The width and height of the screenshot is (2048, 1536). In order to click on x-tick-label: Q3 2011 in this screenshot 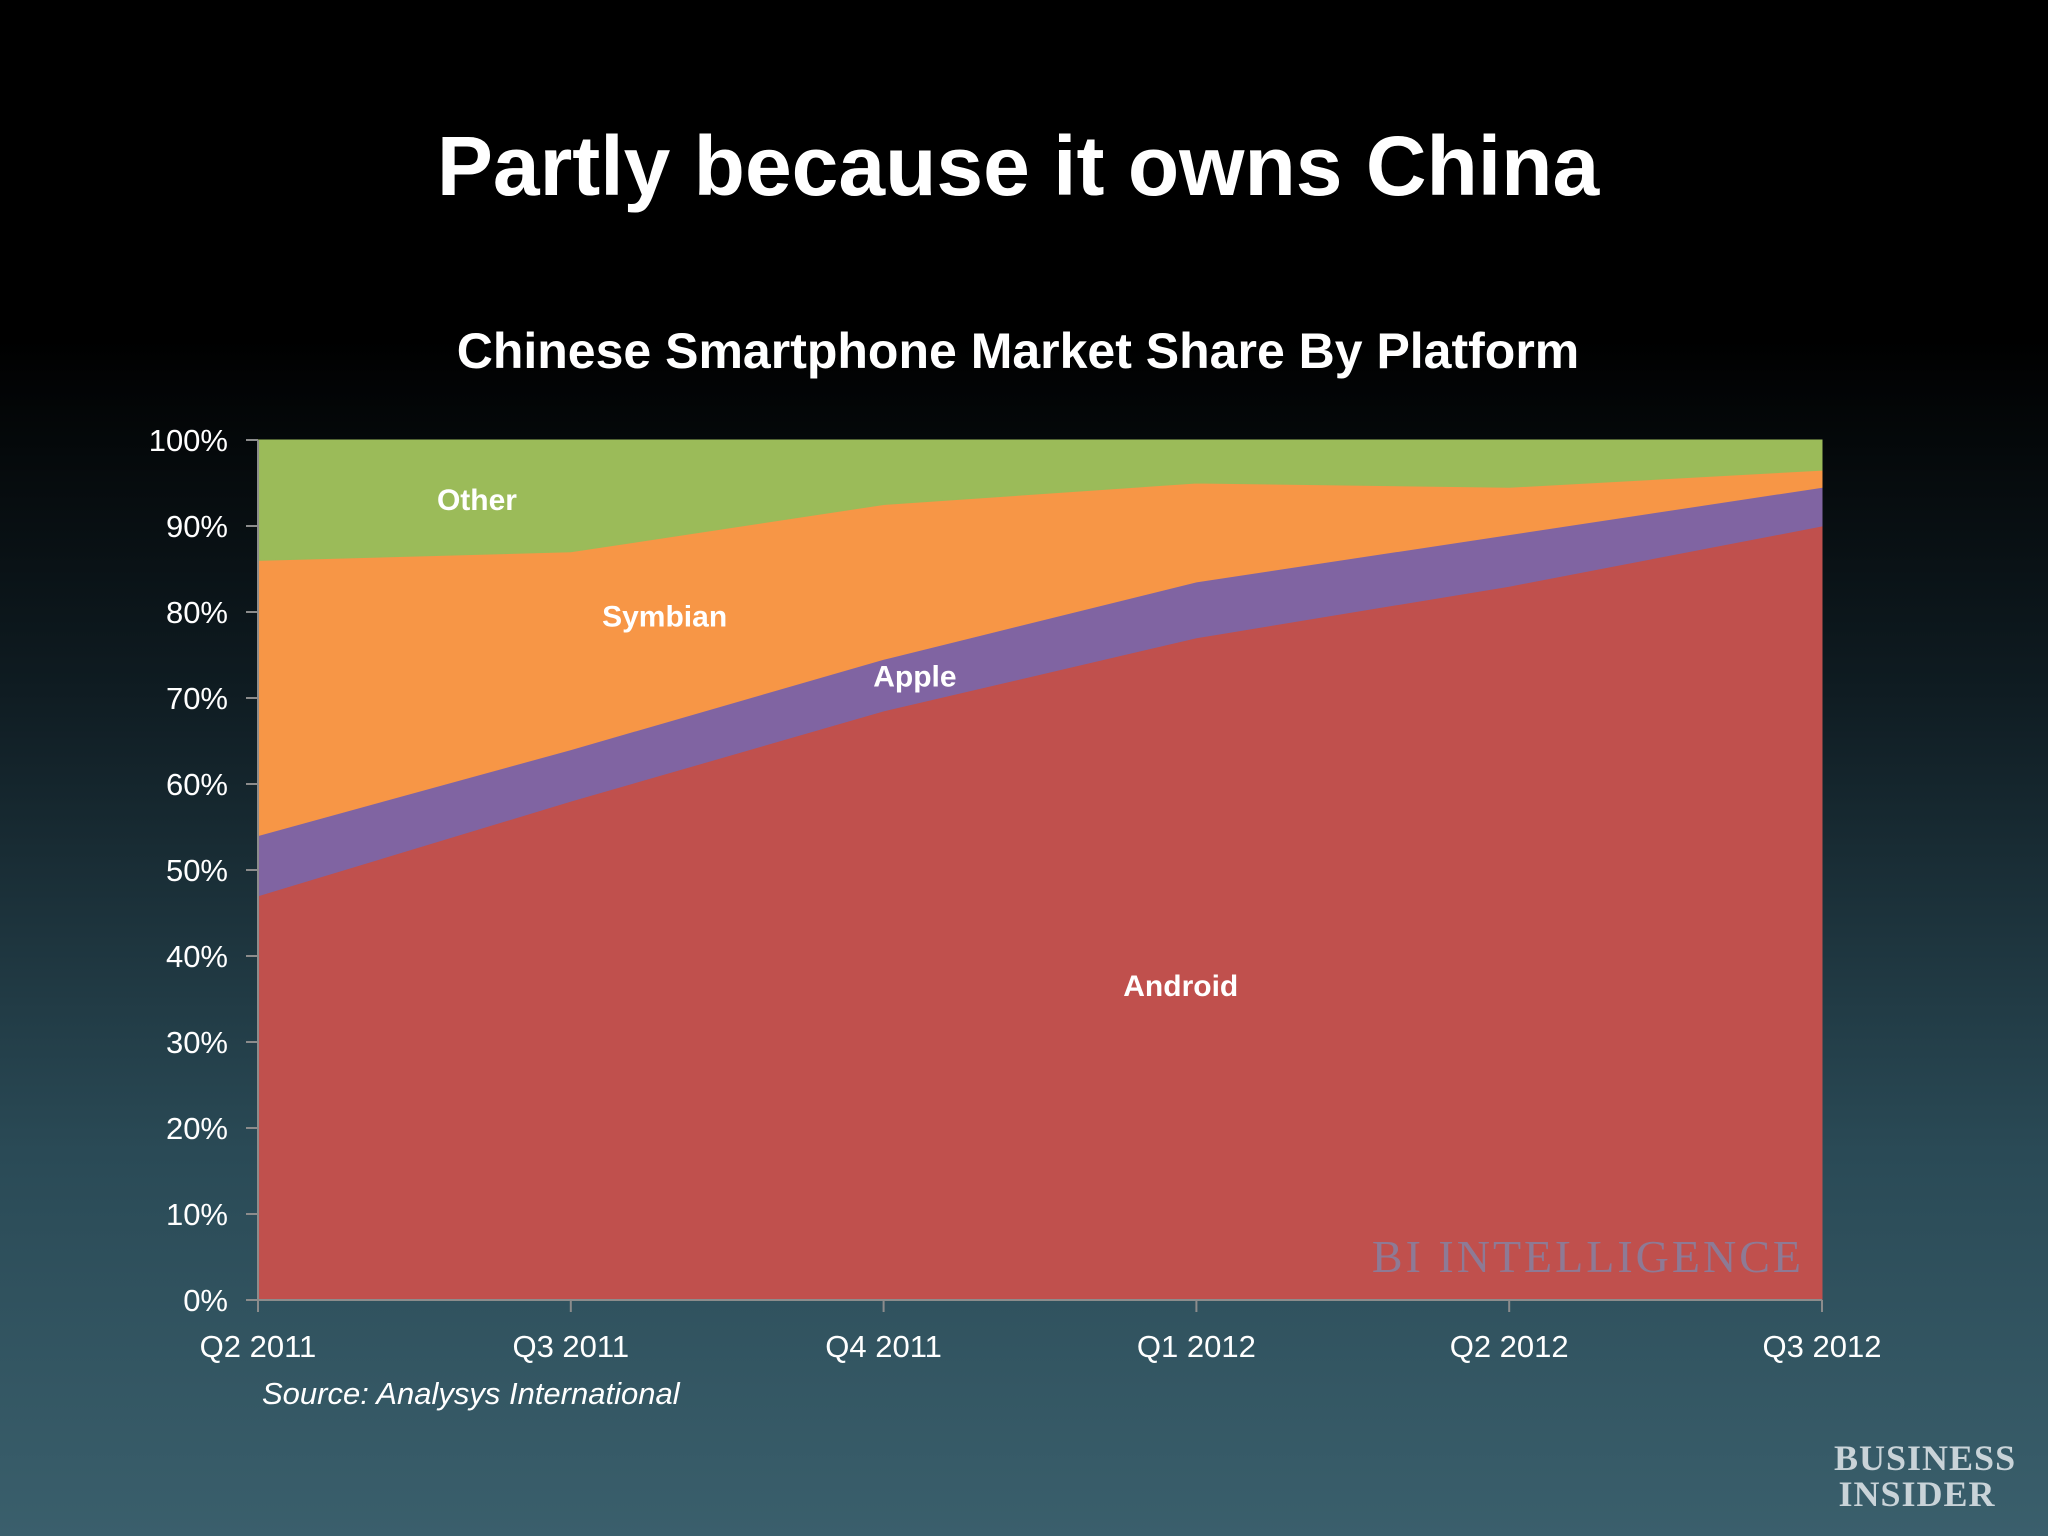, I will do `click(570, 1346)`.